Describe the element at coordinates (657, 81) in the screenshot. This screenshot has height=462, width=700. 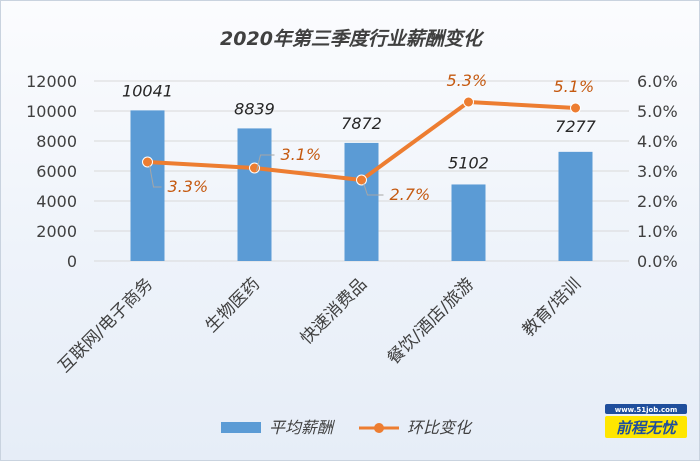
I see `right-tick-label: 6.0%` at that location.